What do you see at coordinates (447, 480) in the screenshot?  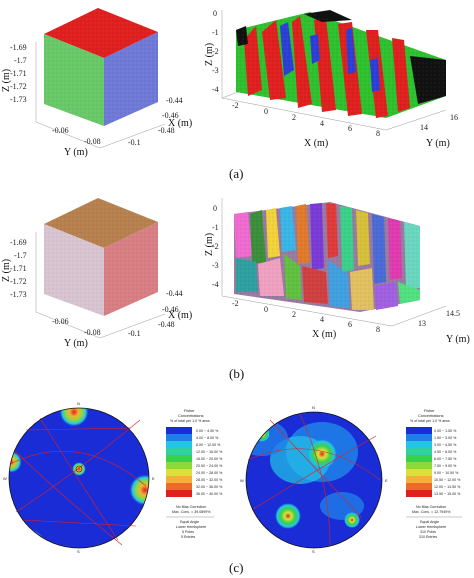 I see `svg-text: 10.50 ~ 12.00 %` at bounding box center [447, 480].